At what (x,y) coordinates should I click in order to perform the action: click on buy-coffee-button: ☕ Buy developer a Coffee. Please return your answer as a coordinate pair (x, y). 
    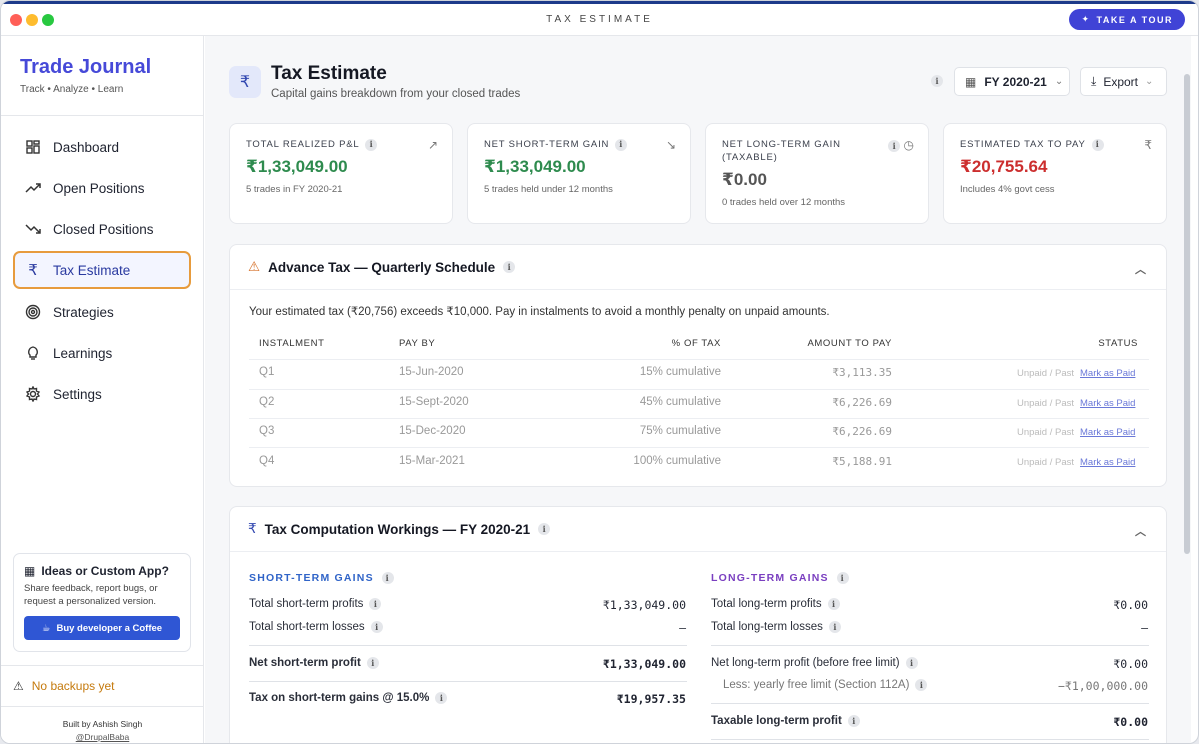
    Looking at the image, I should click on (102, 628).